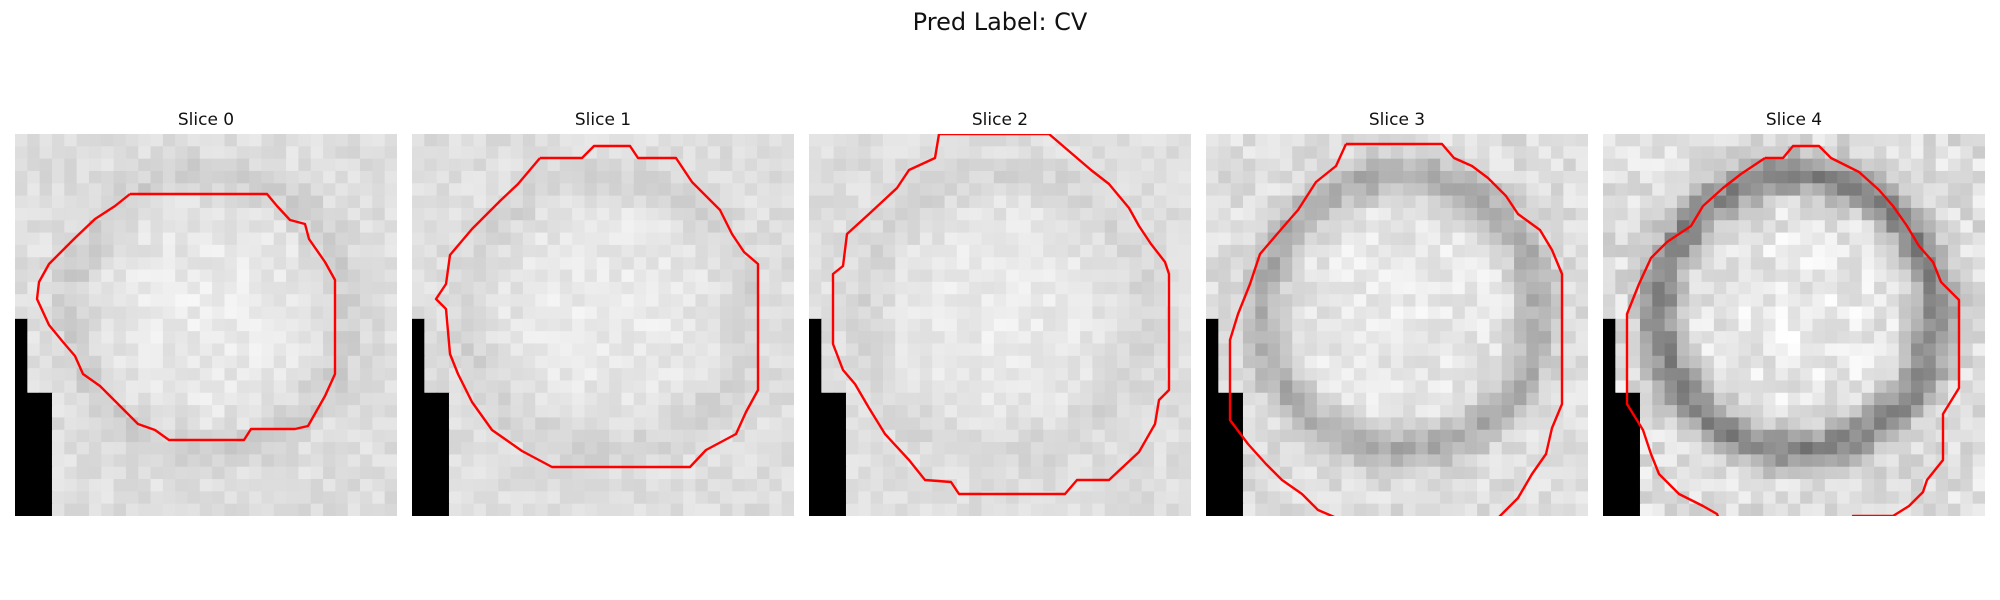 Image resolution: width=2000 pixels, height=600 pixels. Describe the element at coordinates (1397, 313) in the screenshot. I see `slice-panel-3: Slice 3` at that location.